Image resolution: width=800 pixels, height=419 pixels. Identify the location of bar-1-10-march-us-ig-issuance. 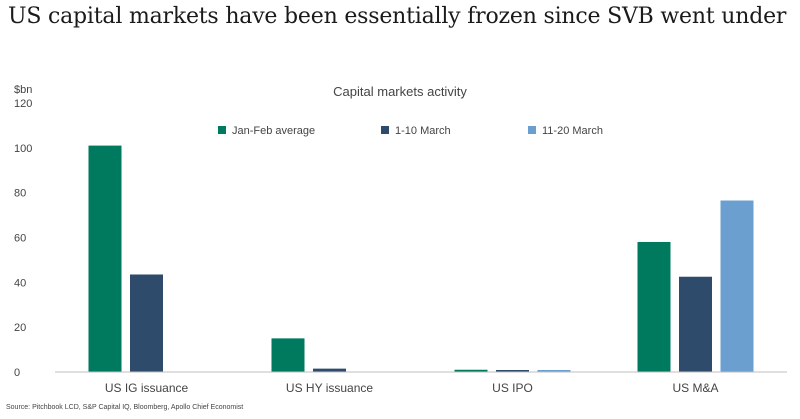
(146, 323).